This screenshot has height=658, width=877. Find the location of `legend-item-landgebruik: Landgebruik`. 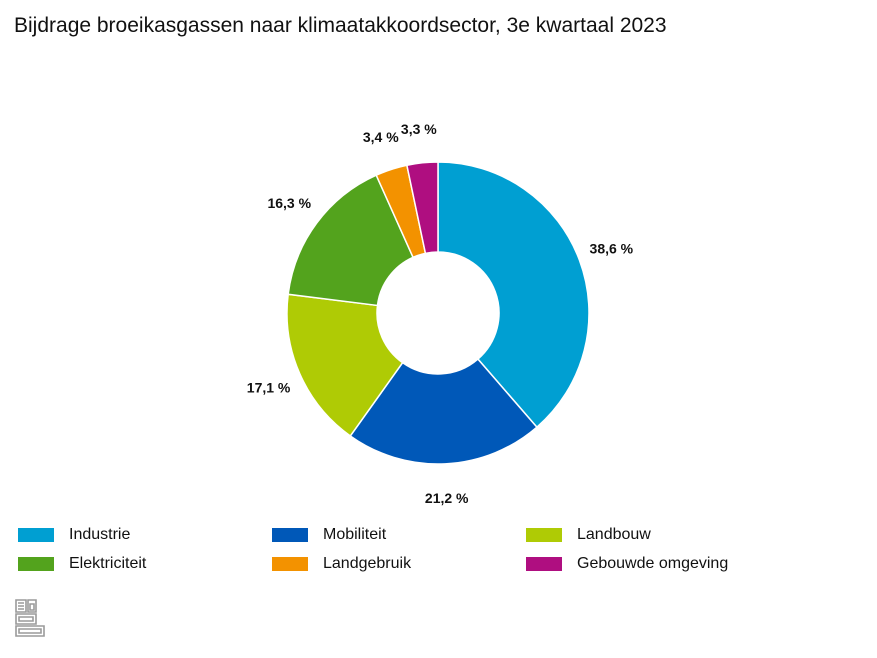

legend-item-landgebruik: Landgebruik is located at coordinates (341, 564).